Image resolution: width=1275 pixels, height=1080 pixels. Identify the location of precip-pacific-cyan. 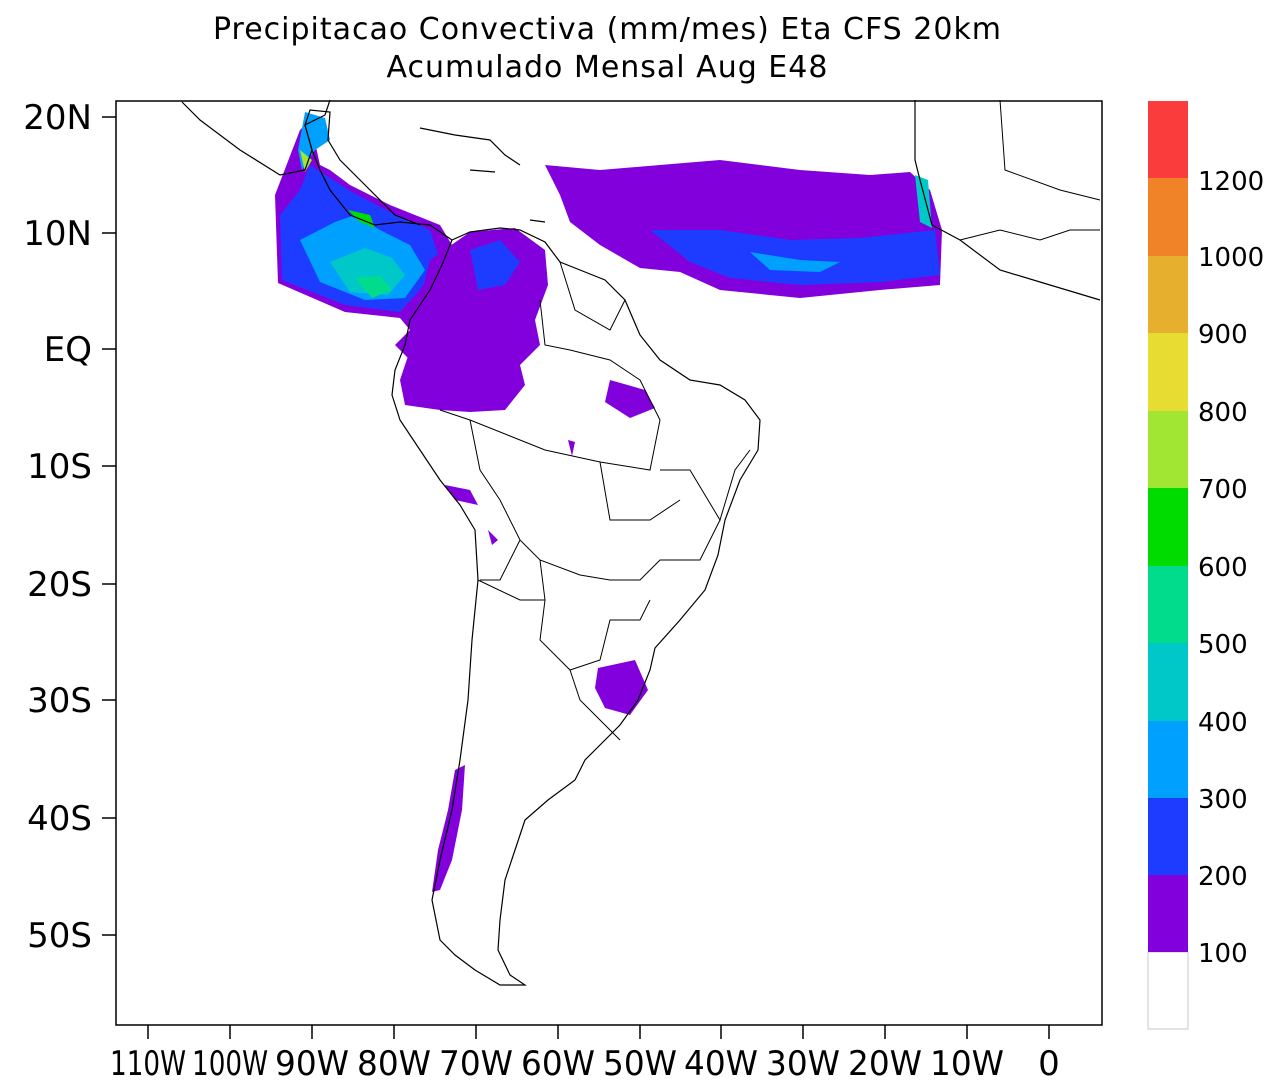
(367, 271).